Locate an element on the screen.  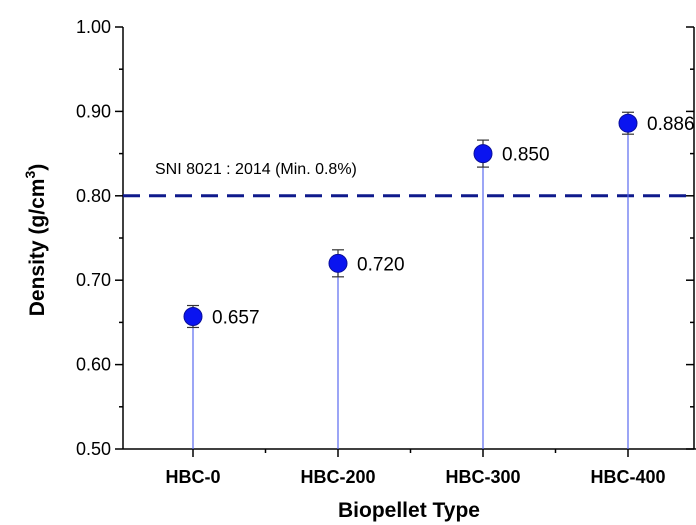
y-tick-label: 1.00 is located at coordinates (93, 27).